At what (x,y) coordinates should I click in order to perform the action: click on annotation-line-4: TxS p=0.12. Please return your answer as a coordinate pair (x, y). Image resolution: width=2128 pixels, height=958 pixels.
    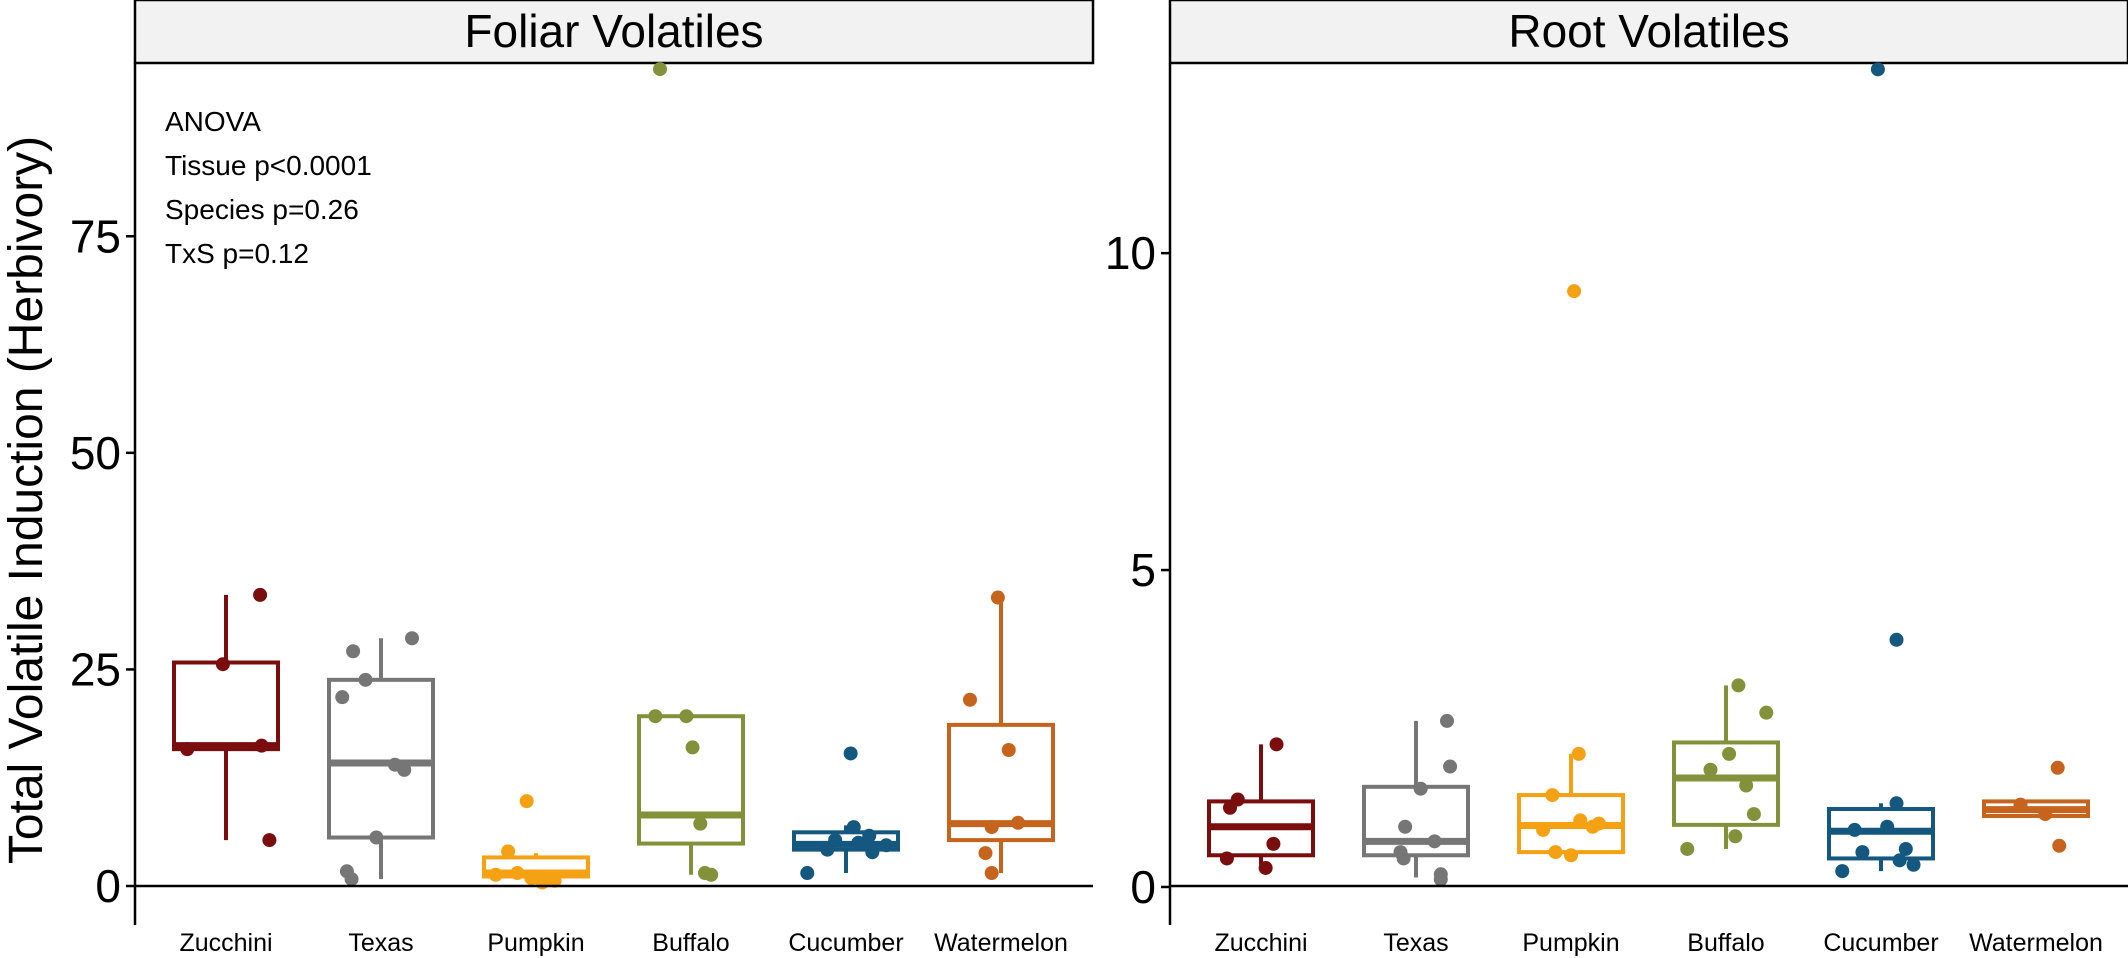
    Looking at the image, I should click on (237, 253).